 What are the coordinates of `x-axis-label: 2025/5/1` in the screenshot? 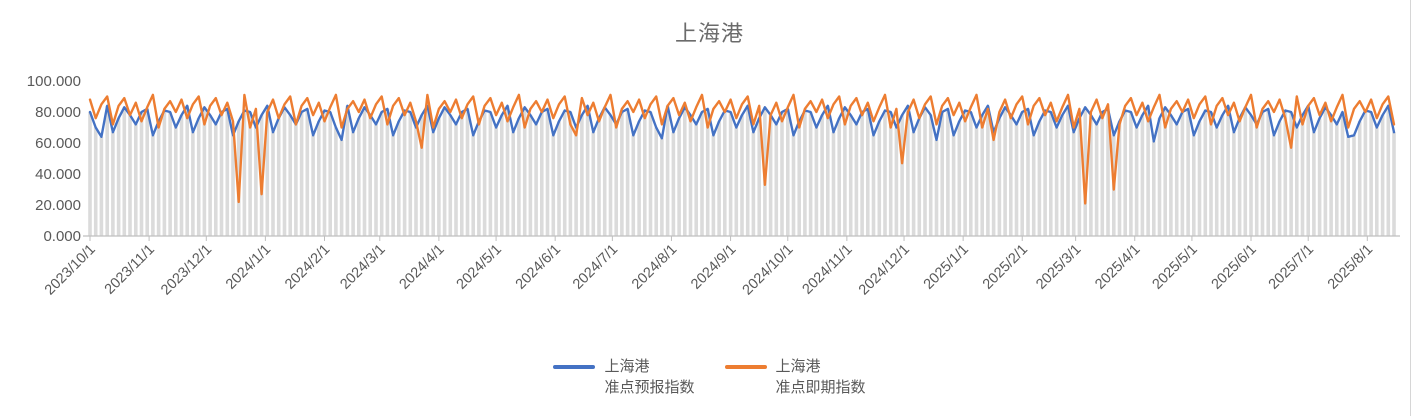 It's located at (1175, 267).